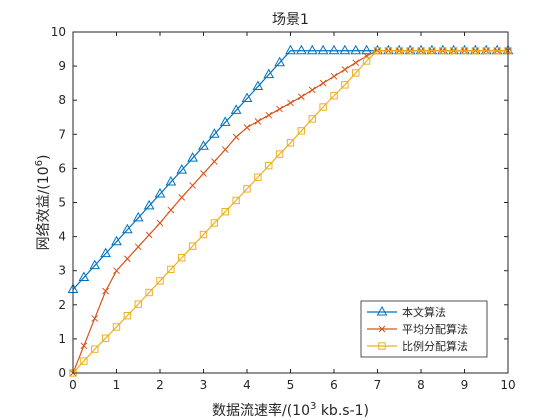 The width and height of the screenshot is (560, 420). Describe the element at coordinates (334, 385) in the screenshot. I see `x-tick-label: 6` at that location.